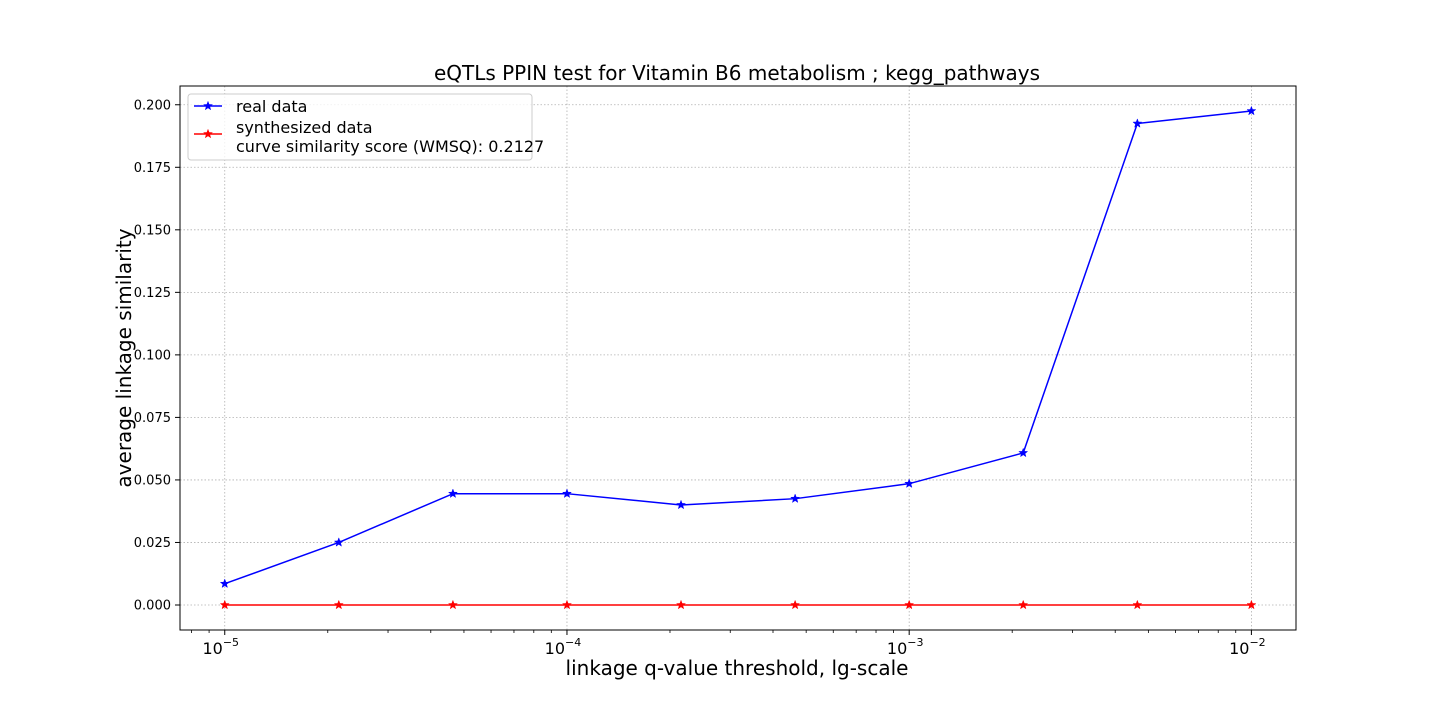  I want to click on legend-label-line: real data, so click(271, 106).